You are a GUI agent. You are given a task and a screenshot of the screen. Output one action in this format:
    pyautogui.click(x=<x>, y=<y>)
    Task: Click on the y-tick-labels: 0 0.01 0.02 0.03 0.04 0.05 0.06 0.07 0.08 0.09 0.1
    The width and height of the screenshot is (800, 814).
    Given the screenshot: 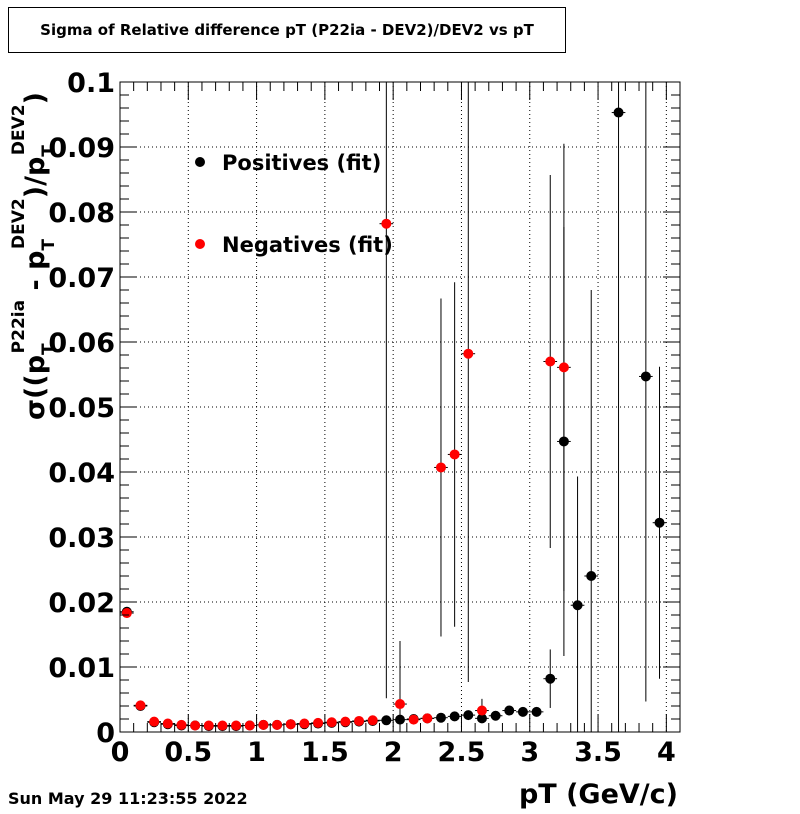 What is the action you would take?
    pyautogui.click(x=81, y=408)
    